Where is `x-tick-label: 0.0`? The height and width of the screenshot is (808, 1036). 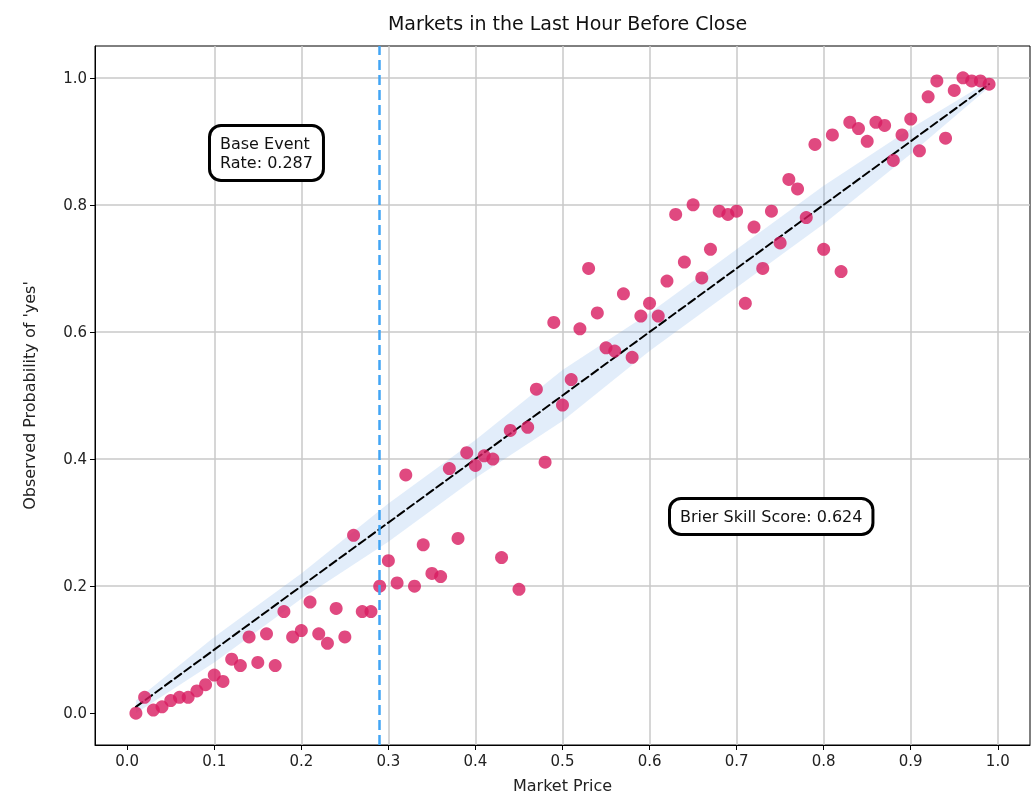
x-tick-label: 0.0 is located at coordinates (127, 760).